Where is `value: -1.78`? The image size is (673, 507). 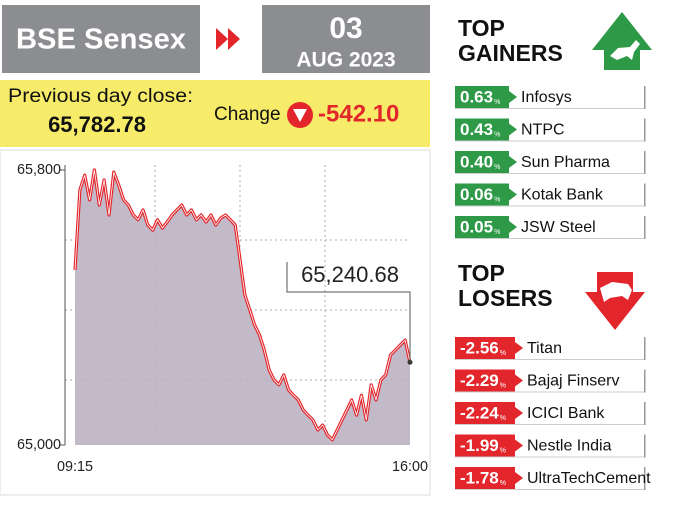
value: -1.78 is located at coordinates (479, 477).